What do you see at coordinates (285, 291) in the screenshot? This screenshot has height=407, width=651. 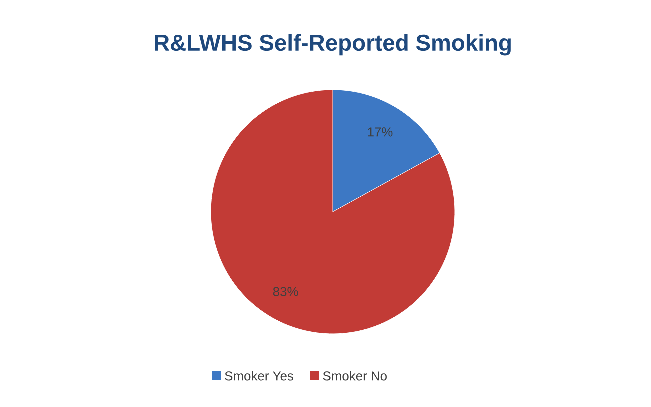 I see `data-label: 83%` at bounding box center [285, 291].